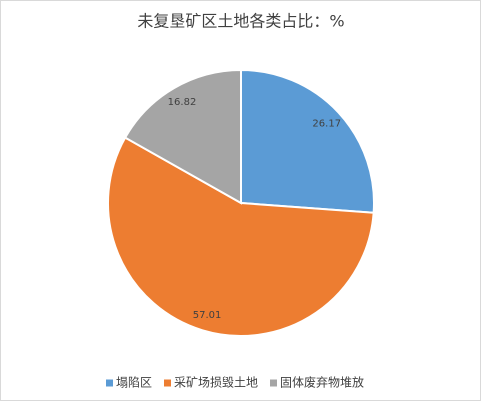 Image resolution: width=481 pixels, height=401 pixels. Describe the element at coordinates (182, 102) in the screenshot. I see `data-label: 16.82` at that location.